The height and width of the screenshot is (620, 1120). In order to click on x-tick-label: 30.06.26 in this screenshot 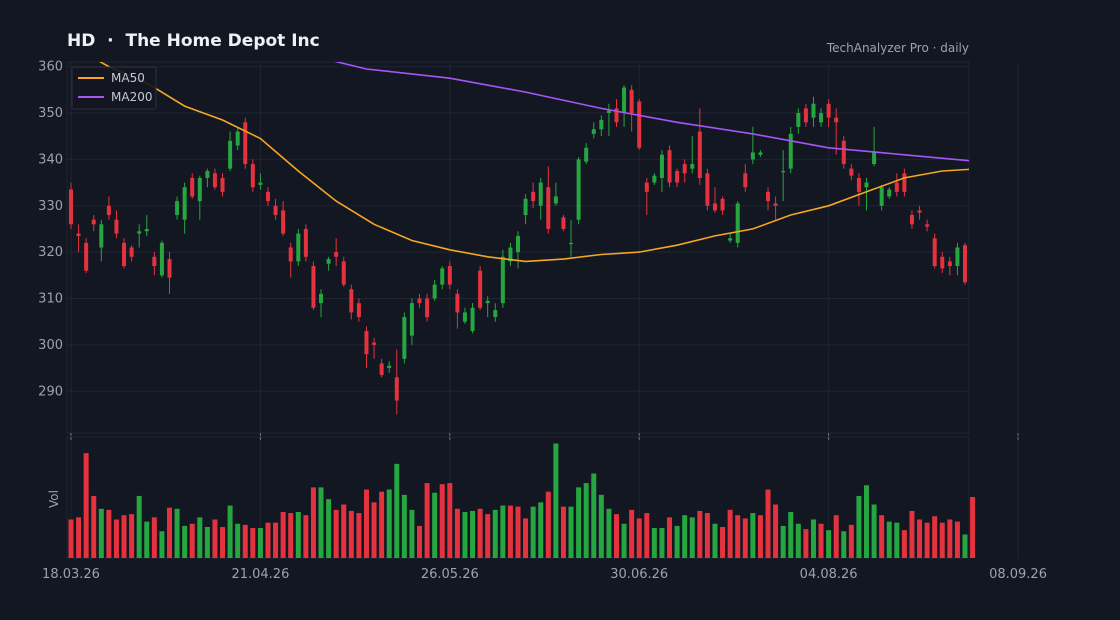, I will do `click(639, 574)`.